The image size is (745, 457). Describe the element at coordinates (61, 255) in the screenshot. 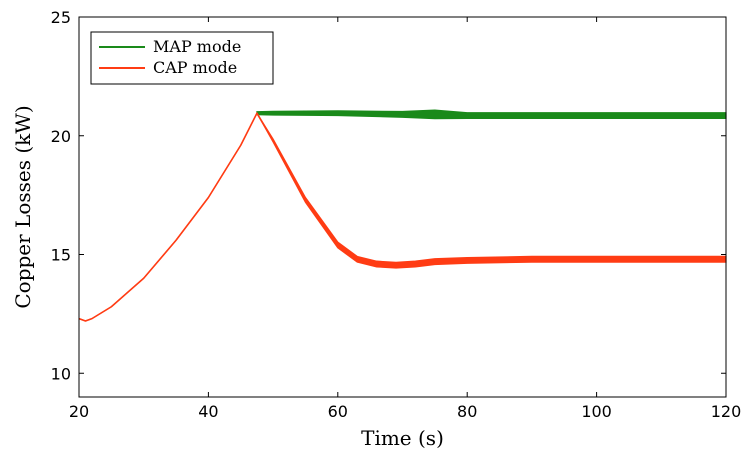

I see `y-tick-label: 15` at that location.